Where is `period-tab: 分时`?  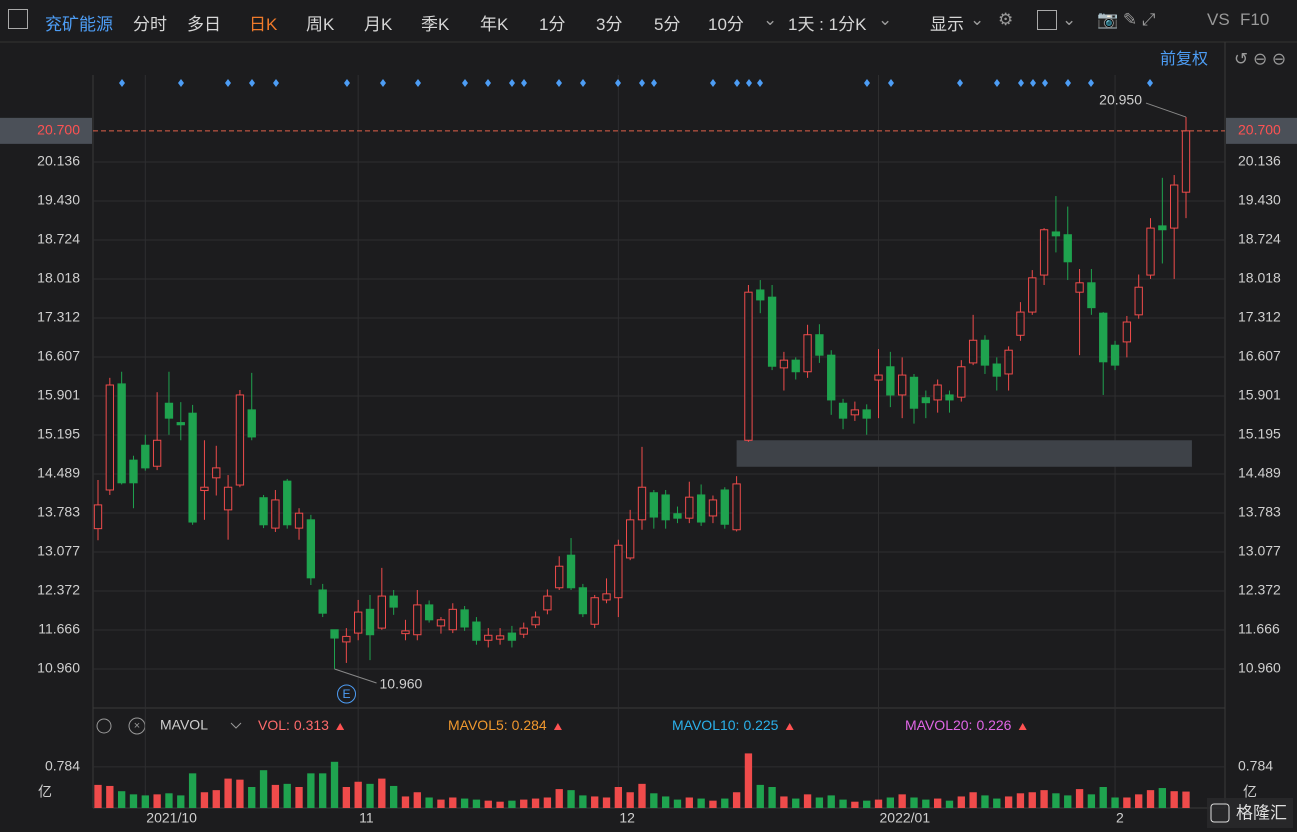 period-tab: 分时 is located at coordinates (150, 24).